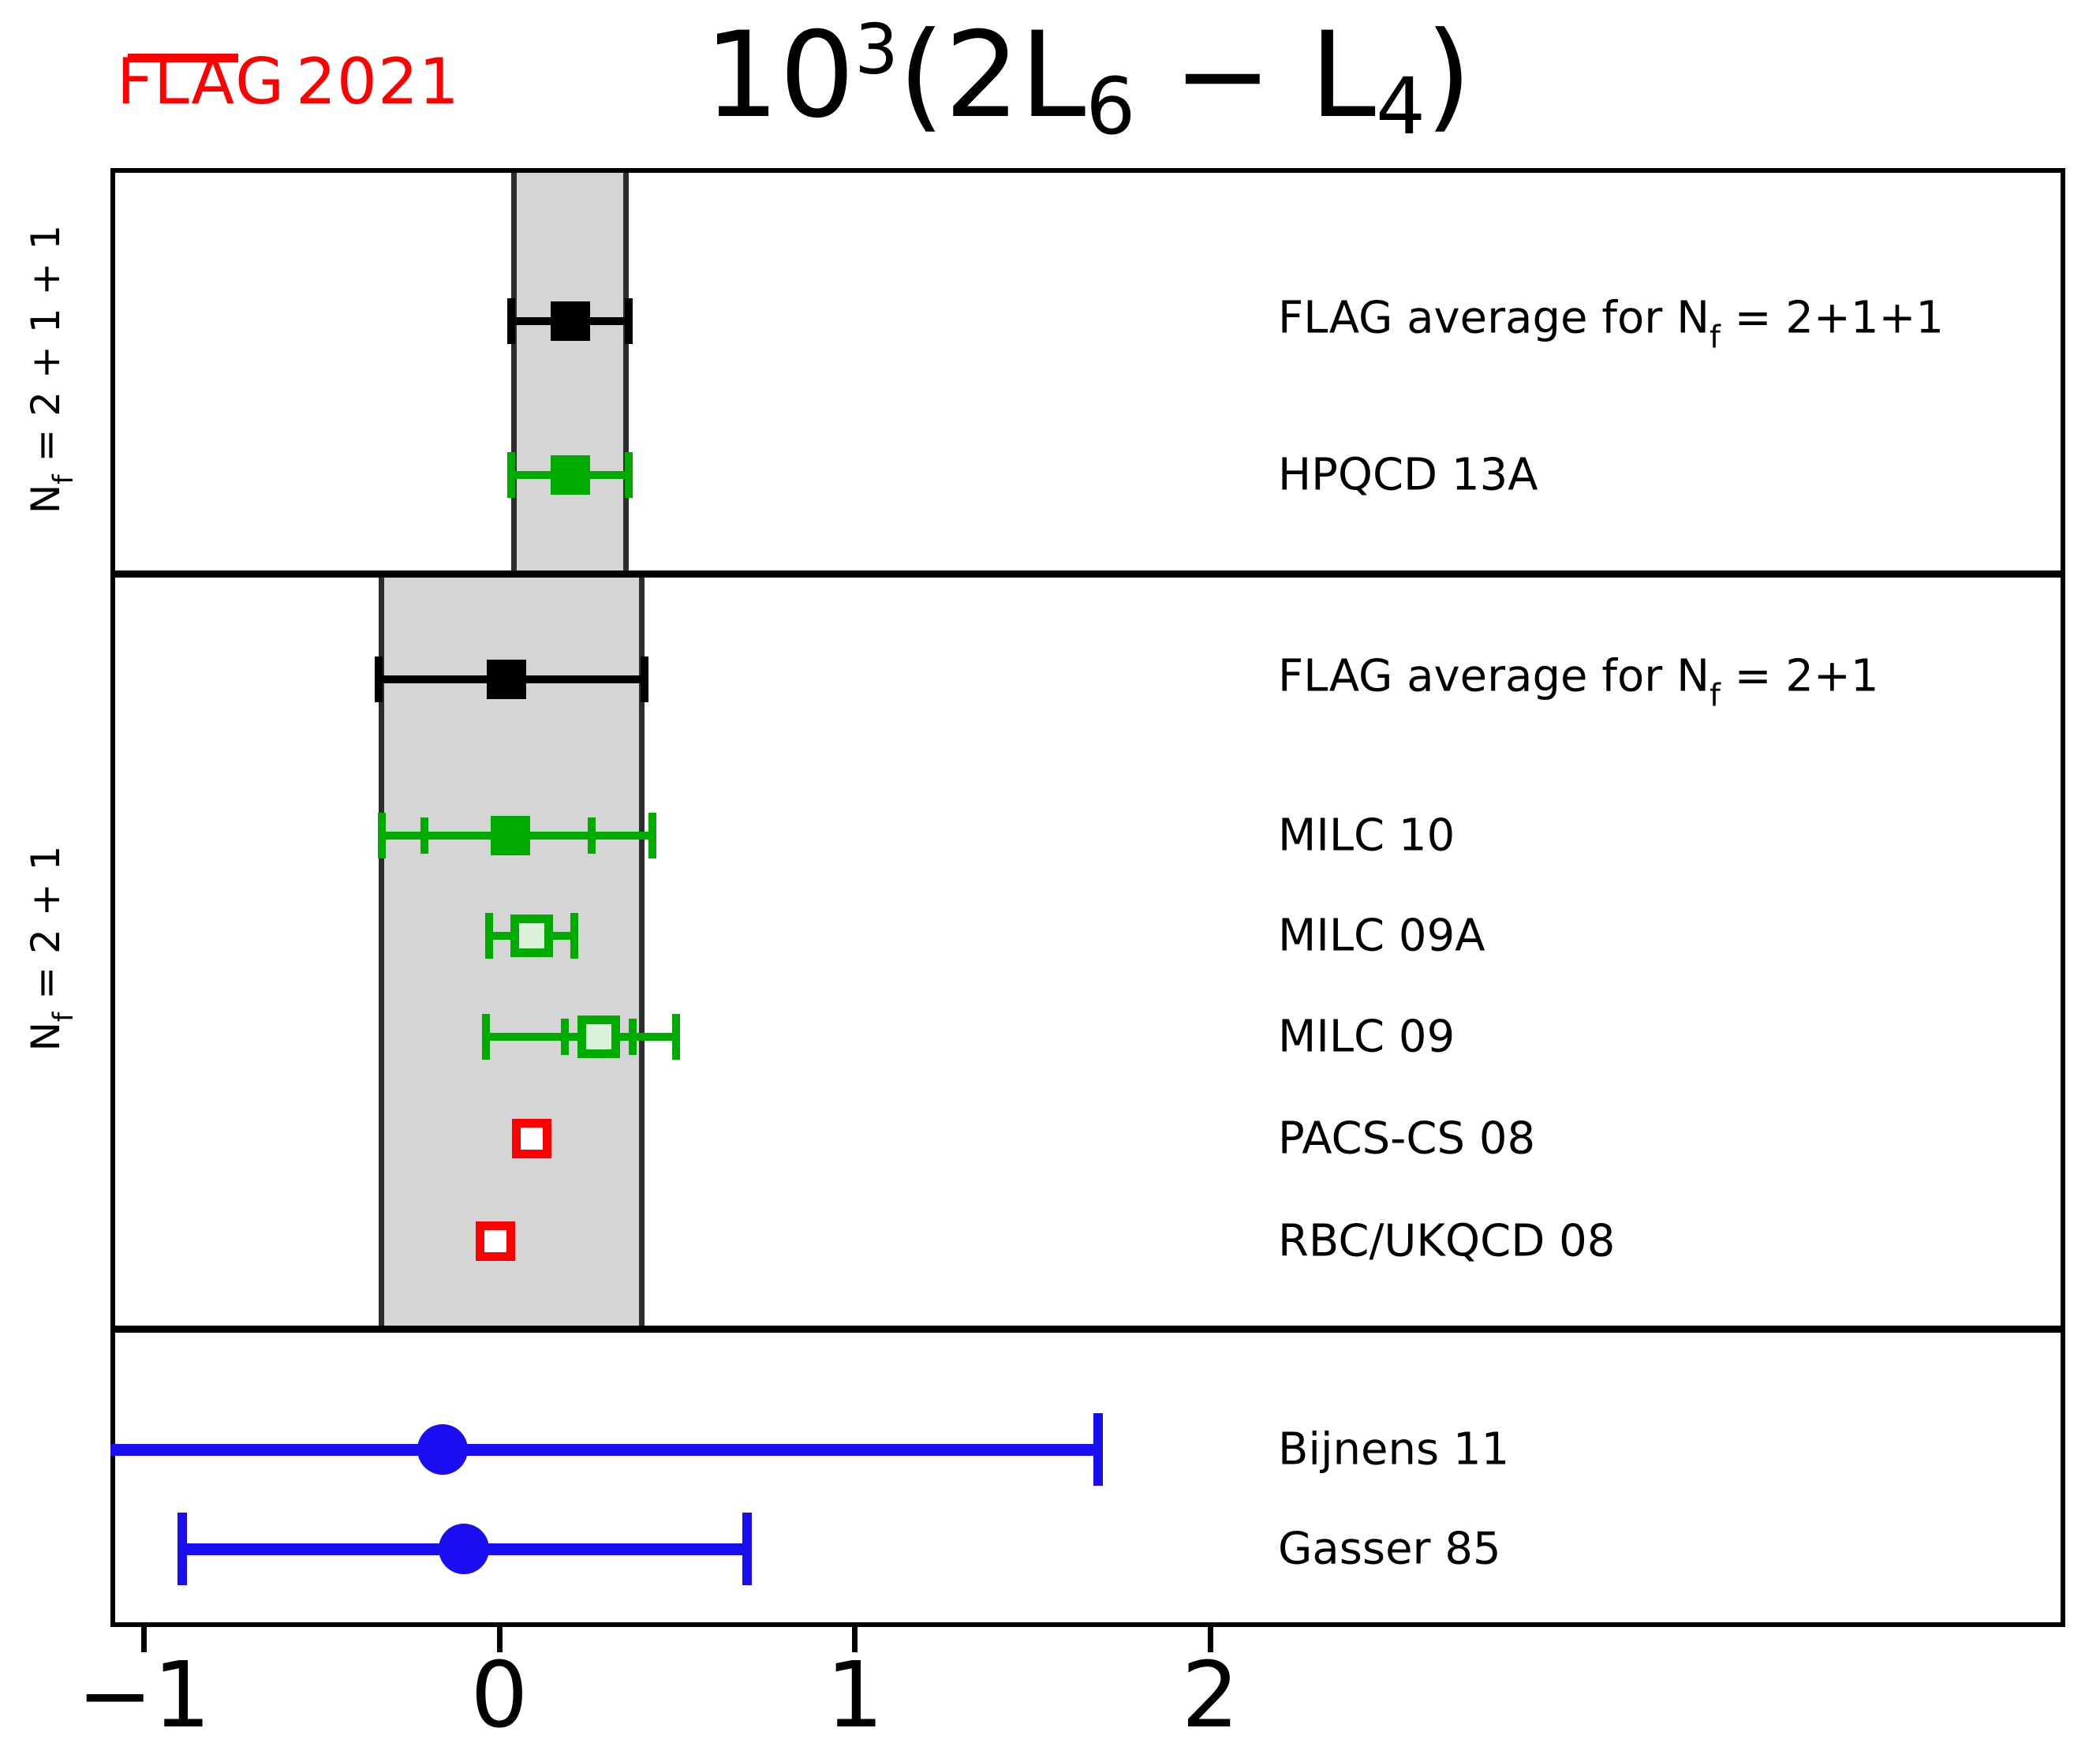  What do you see at coordinates (629, 475) in the screenshot?
I see `error-cap-right-hpqcd-13a` at bounding box center [629, 475].